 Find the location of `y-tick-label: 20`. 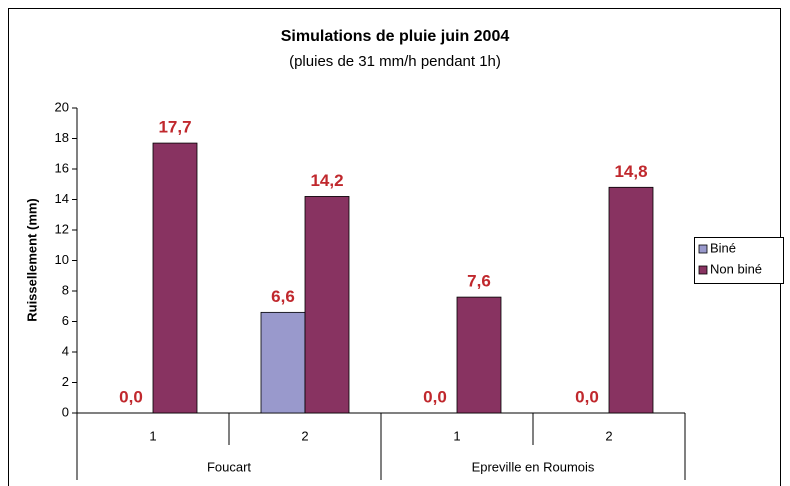

y-tick-label: 20 is located at coordinates (62, 106).